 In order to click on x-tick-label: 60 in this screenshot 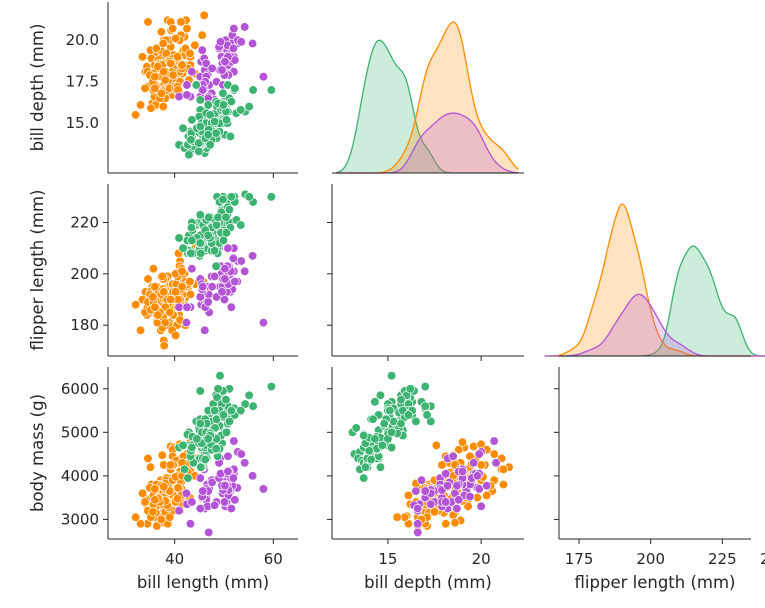, I will do `click(273, 559)`.